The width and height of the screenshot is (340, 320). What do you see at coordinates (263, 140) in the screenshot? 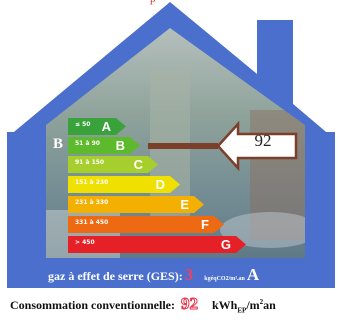
I see `current-value: 92` at bounding box center [263, 140].